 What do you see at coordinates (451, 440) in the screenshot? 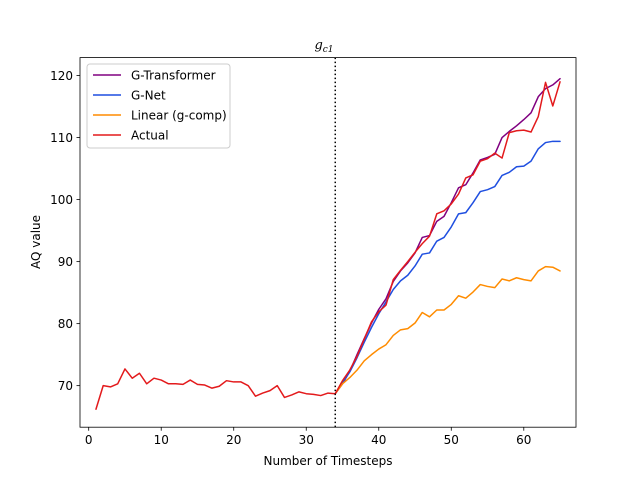
I see `x-tick-label: 50` at bounding box center [451, 440].